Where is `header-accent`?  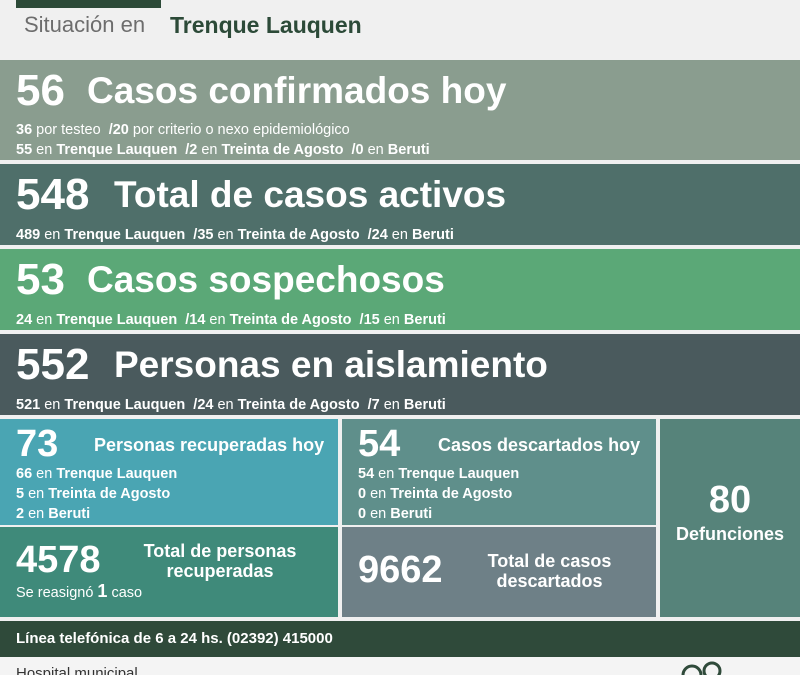
header-accent is located at coordinates (88, 4).